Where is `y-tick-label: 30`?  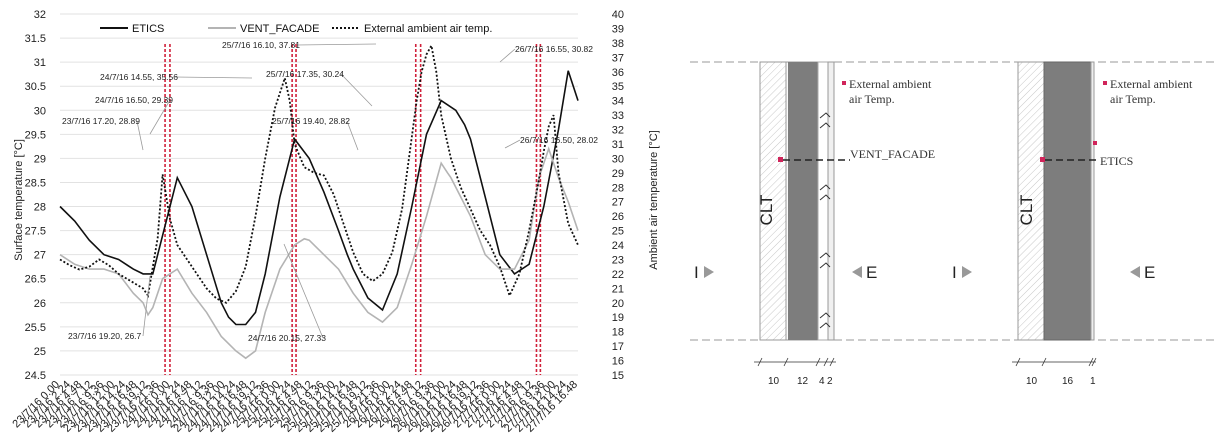
y-tick-label: 30 is located at coordinates (40, 111).